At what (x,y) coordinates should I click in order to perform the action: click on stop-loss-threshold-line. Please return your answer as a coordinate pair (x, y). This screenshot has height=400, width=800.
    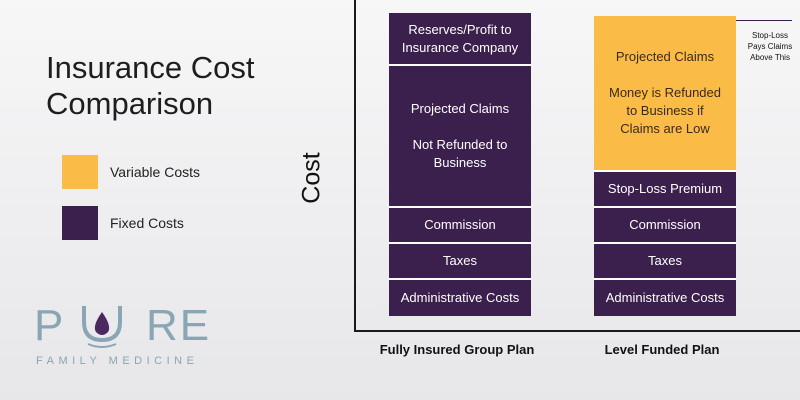
    Looking at the image, I should click on (764, 20).